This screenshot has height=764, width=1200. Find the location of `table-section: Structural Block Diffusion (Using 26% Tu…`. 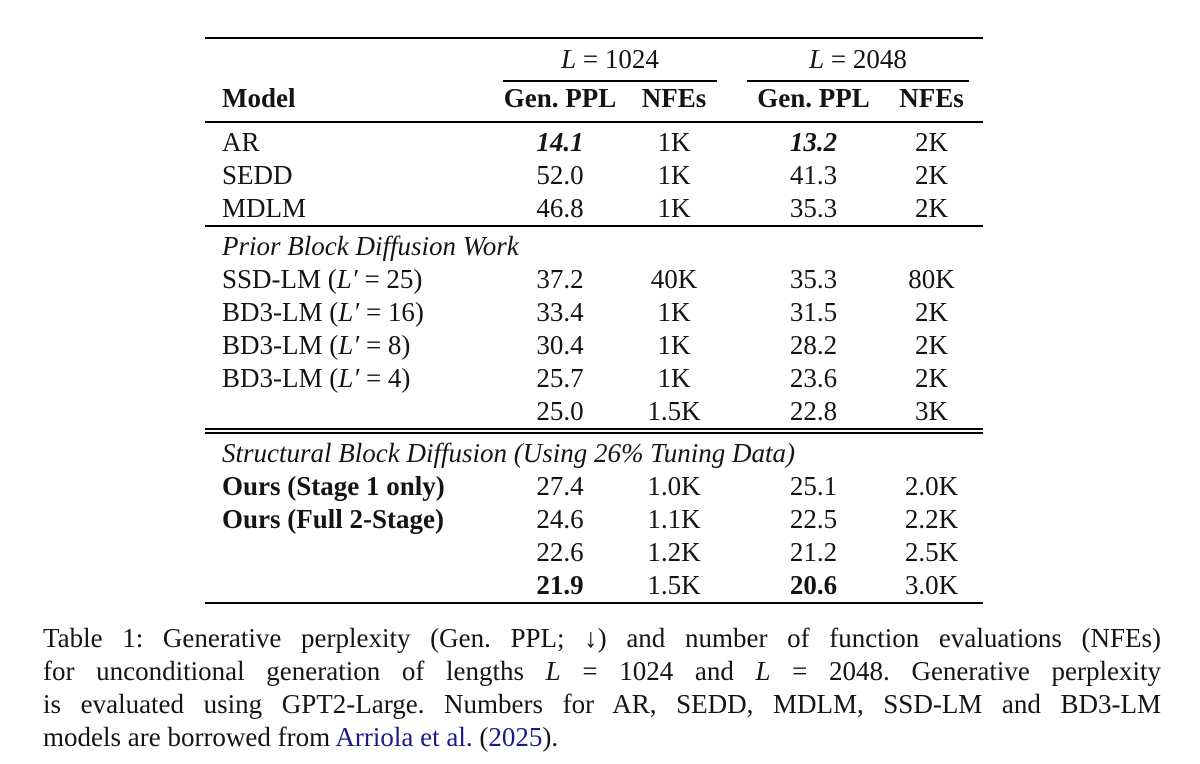

table-section: Structural Block Diffusion (Using 26% Tu… is located at coordinates (594, 517).